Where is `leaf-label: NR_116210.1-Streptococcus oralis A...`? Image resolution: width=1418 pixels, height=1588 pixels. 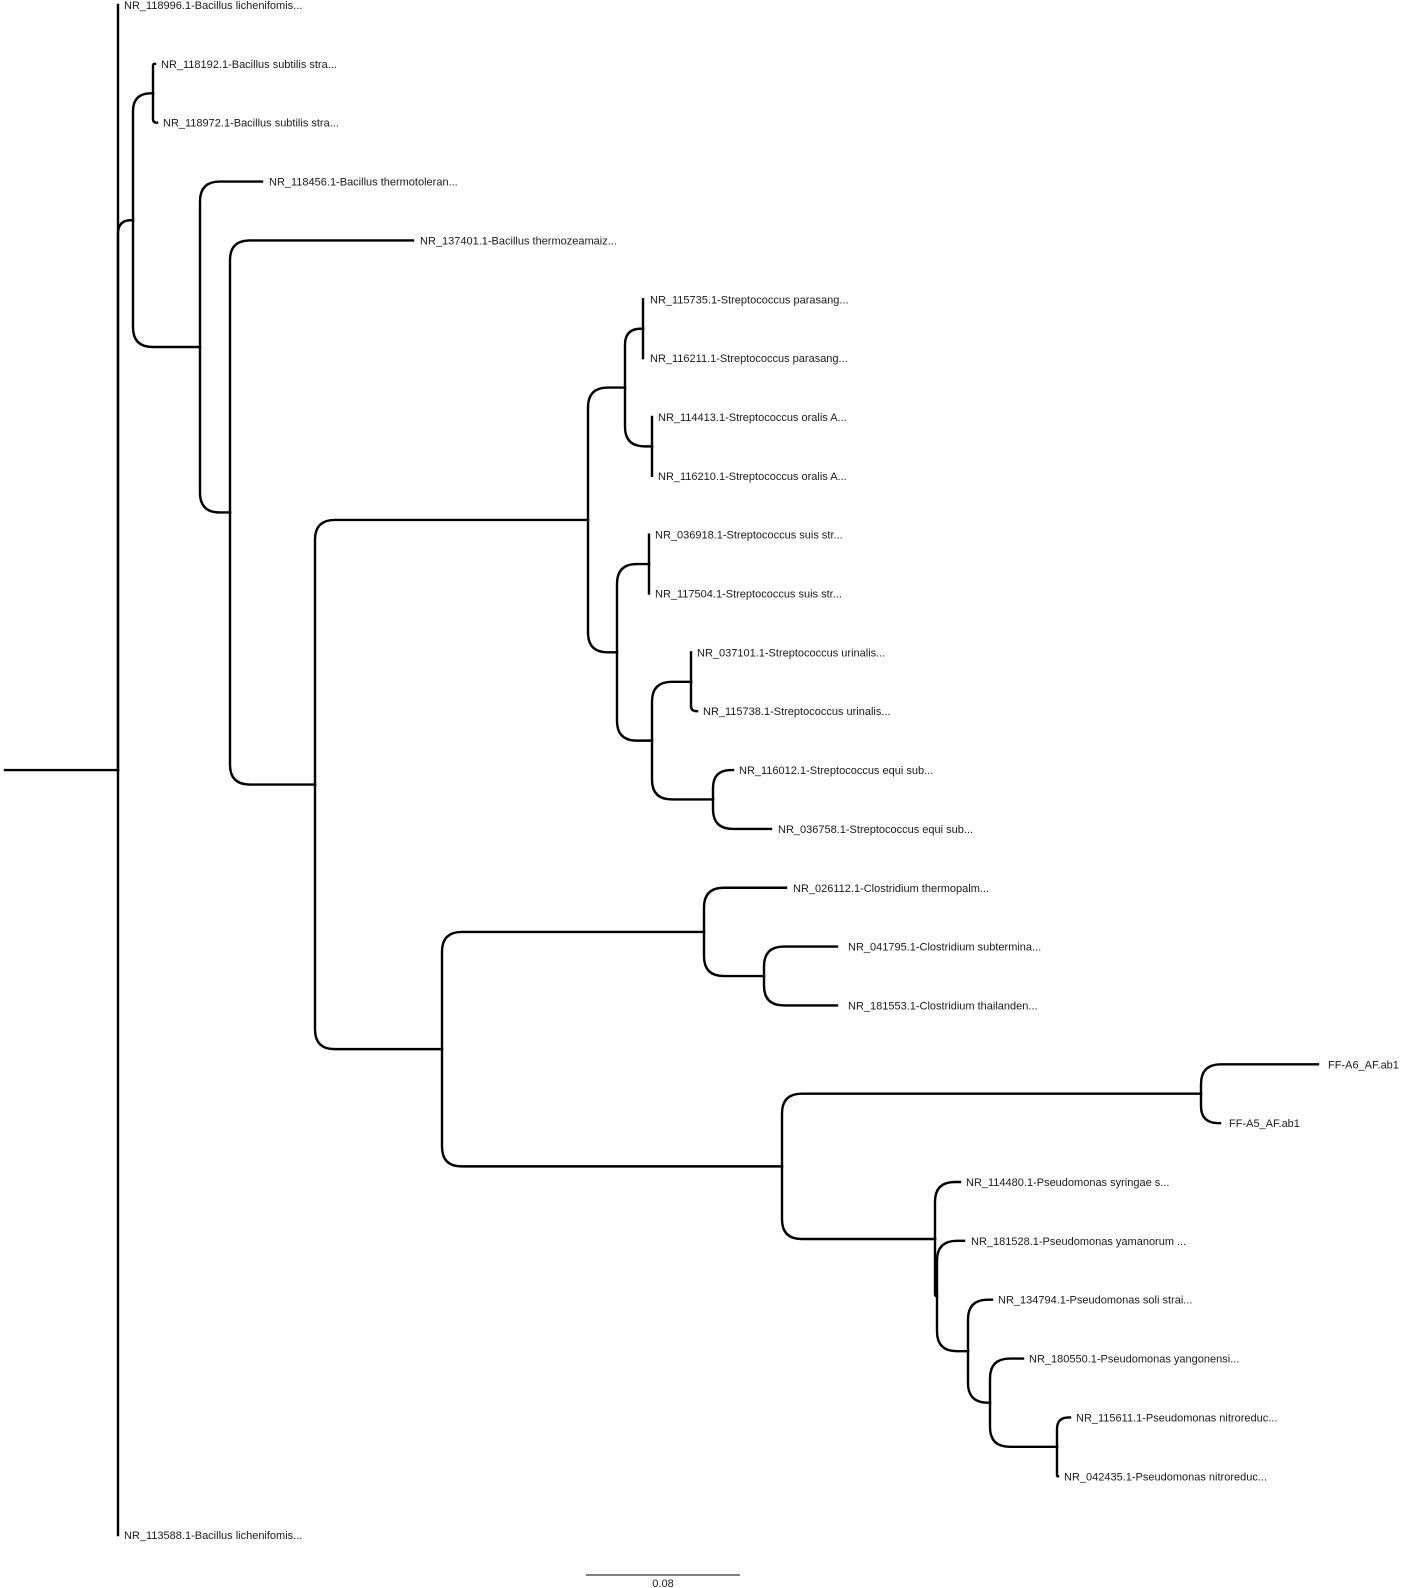 leaf-label: NR_116210.1-Streptococcus oralis A... is located at coordinates (752, 477).